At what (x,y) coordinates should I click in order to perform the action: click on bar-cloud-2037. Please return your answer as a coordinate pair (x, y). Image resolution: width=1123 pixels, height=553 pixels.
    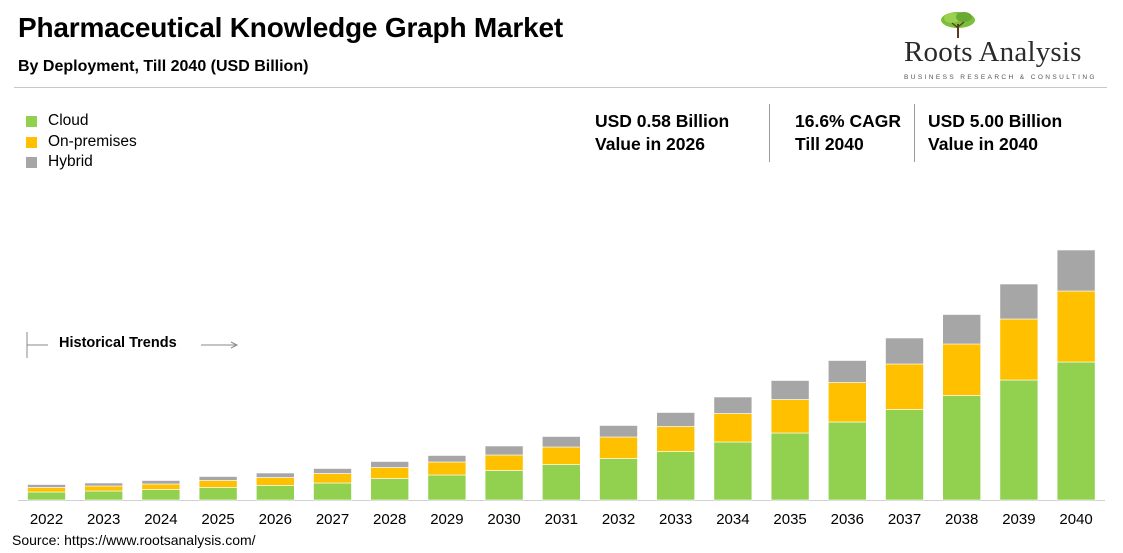
    Looking at the image, I should click on (904, 455).